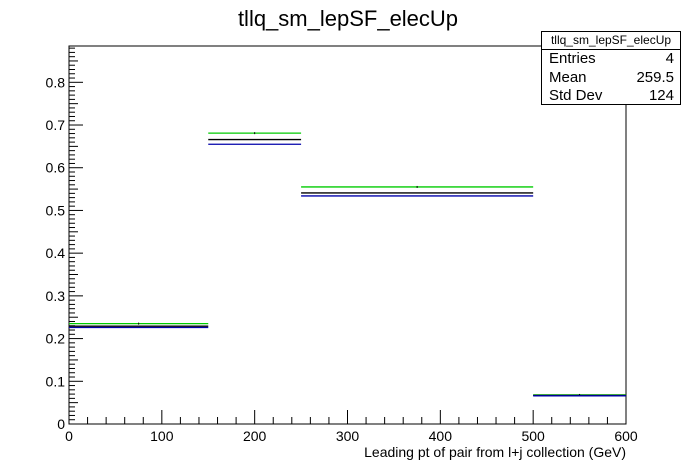  Describe the element at coordinates (162, 436) in the screenshot. I see `x-tick-label: 100` at that location.